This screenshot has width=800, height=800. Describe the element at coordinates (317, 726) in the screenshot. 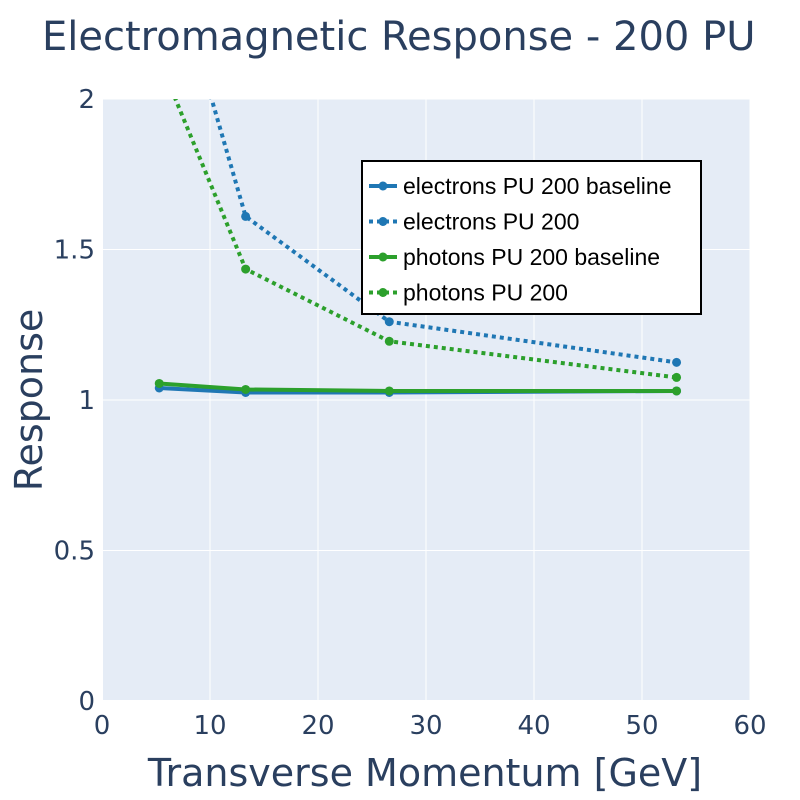

I see `x-tick-label: 20` at that location.